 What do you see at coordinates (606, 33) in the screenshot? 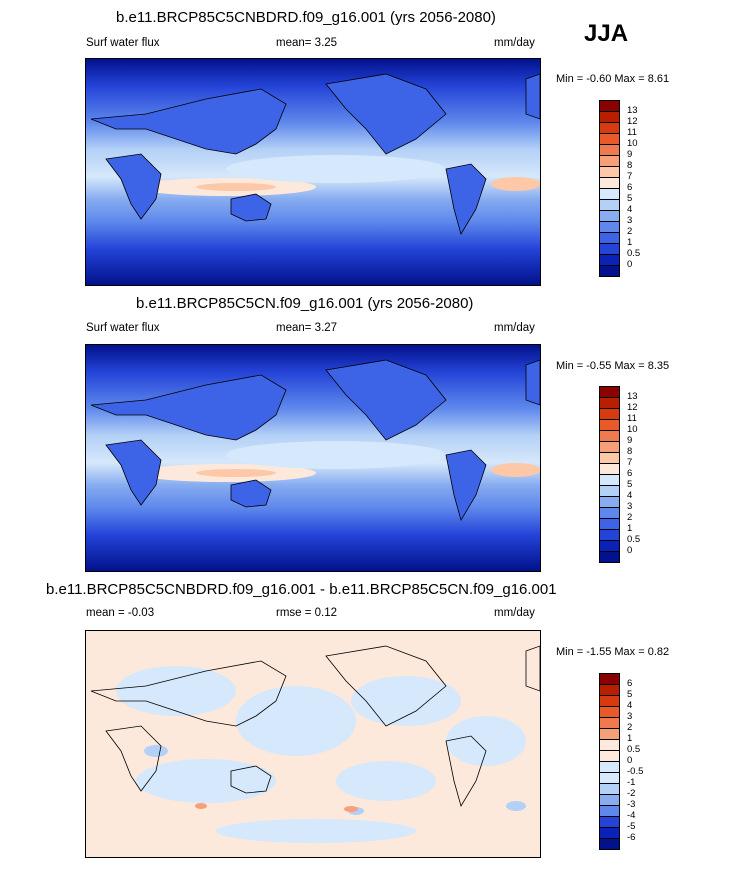
I see `season-label: JJA` at bounding box center [606, 33].